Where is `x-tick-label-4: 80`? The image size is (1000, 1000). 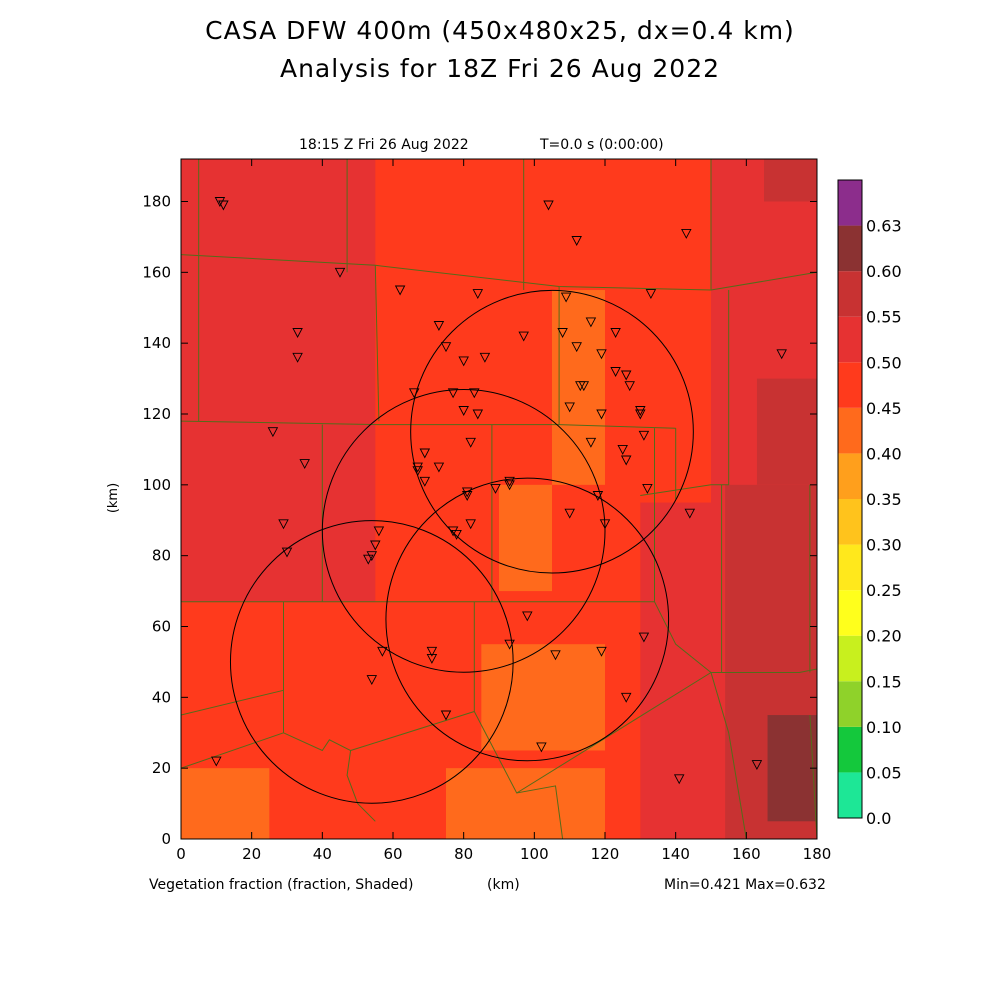
x-tick-label-4: 80 is located at coordinates (463, 854).